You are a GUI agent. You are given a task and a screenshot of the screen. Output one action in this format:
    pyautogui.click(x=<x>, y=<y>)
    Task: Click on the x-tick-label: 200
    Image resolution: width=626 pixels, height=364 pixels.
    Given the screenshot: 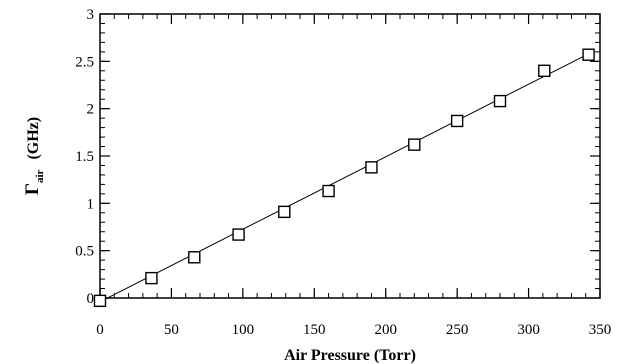 What is the action you would take?
    pyautogui.click(x=385, y=330)
    